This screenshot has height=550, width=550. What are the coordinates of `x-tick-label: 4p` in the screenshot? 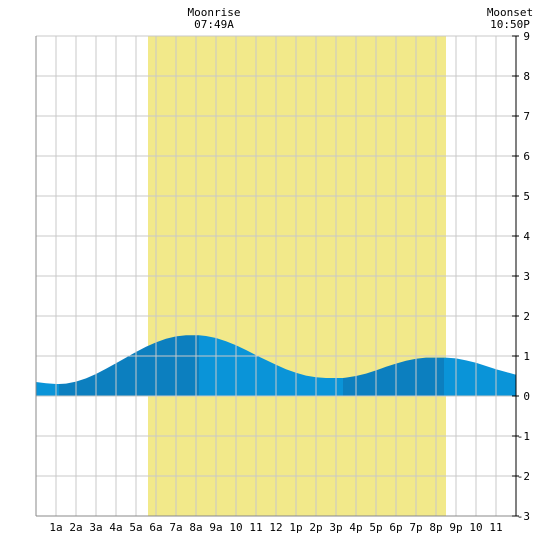 It's located at (355, 527).